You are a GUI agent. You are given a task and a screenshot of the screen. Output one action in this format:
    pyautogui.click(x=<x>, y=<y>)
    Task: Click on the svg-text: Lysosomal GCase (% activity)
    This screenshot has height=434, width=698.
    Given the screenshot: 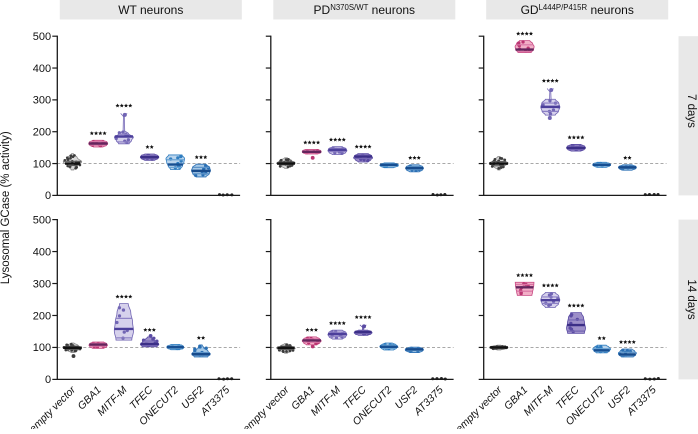 What is the action you would take?
    pyautogui.click(x=6, y=207)
    